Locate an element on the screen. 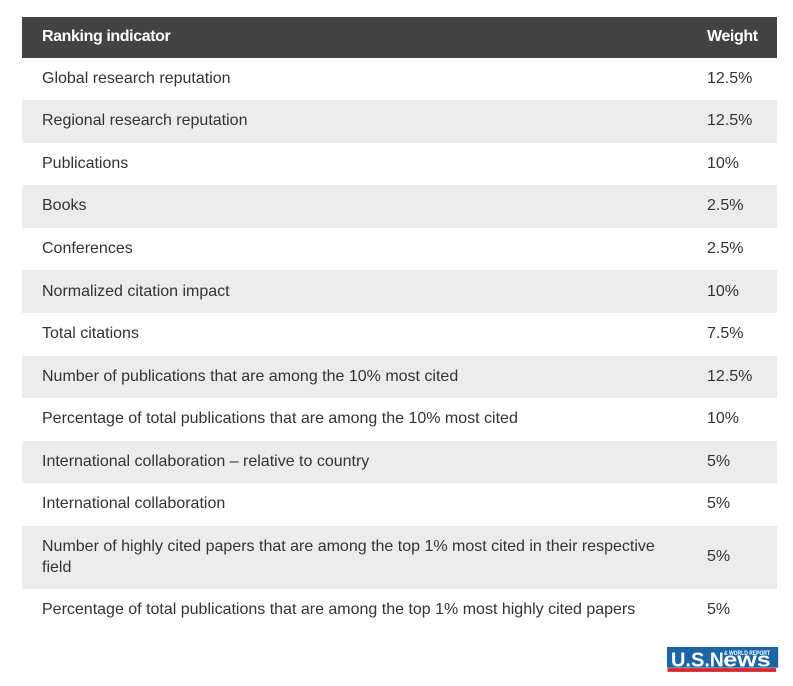  svg-text: U.S. is located at coordinates (690, 659).